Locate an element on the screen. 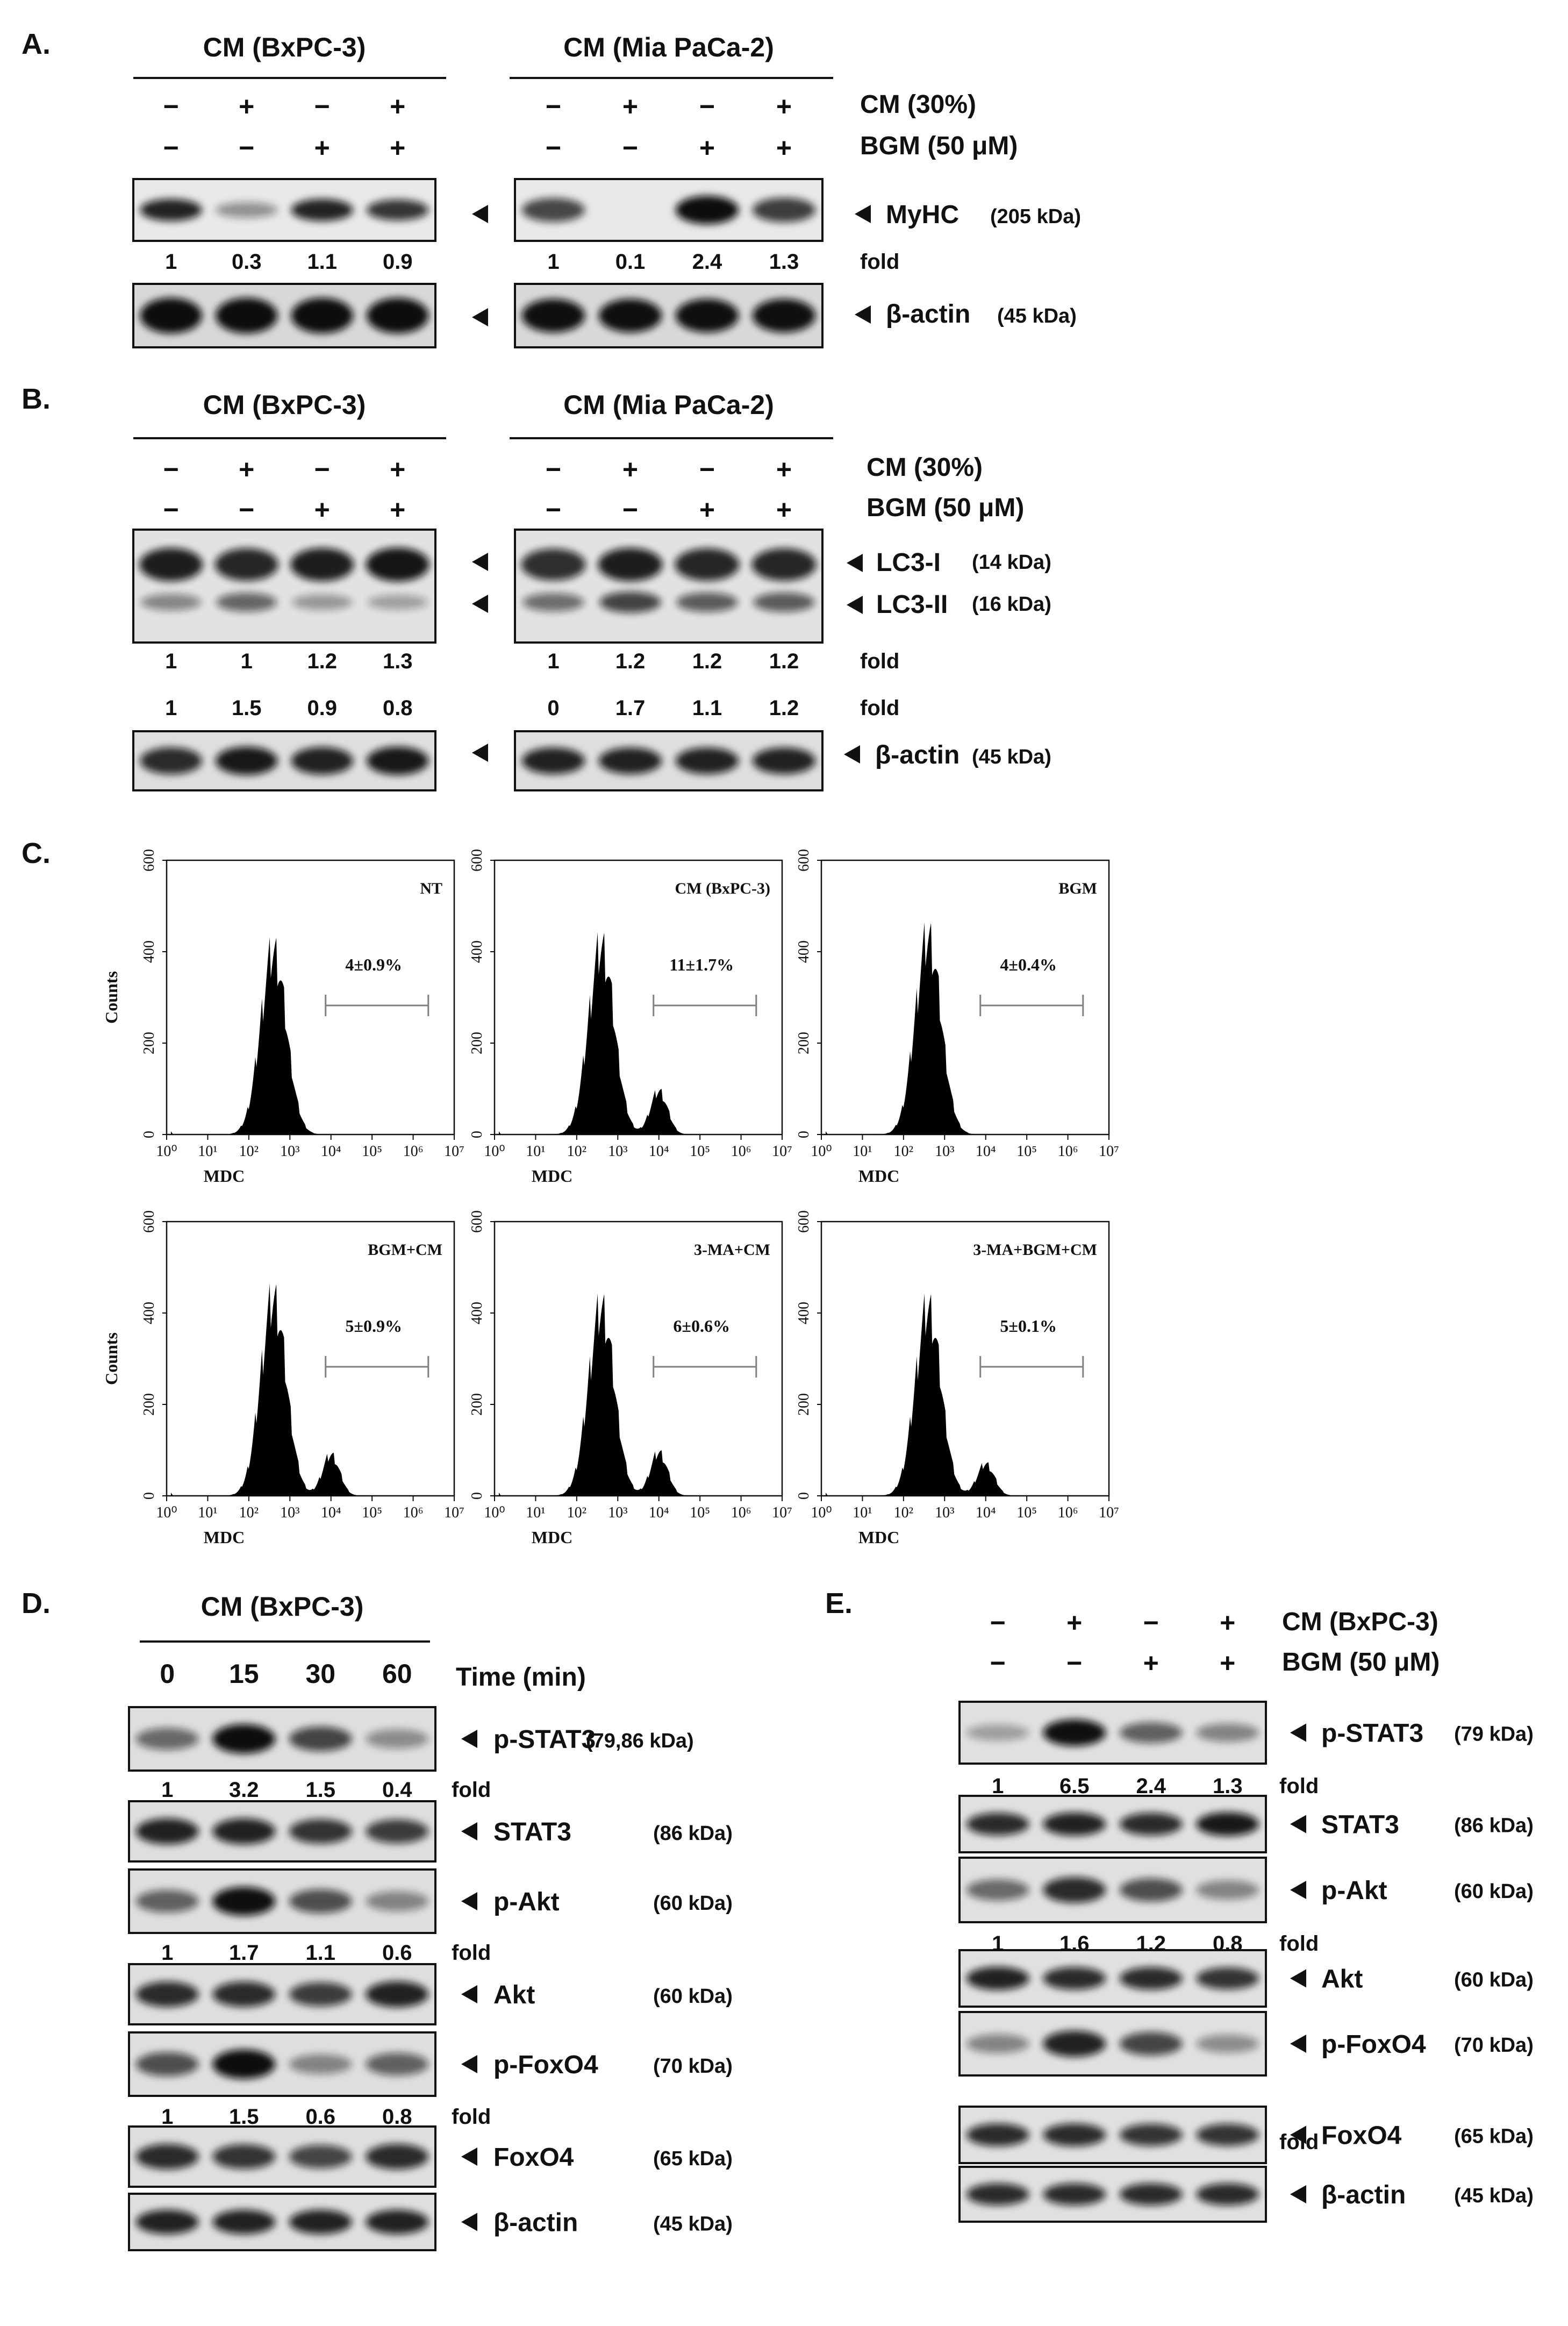 The image size is (1568, 2326). panel-e-fold-value: 1.3 is located at coordinates (1228, 1786).